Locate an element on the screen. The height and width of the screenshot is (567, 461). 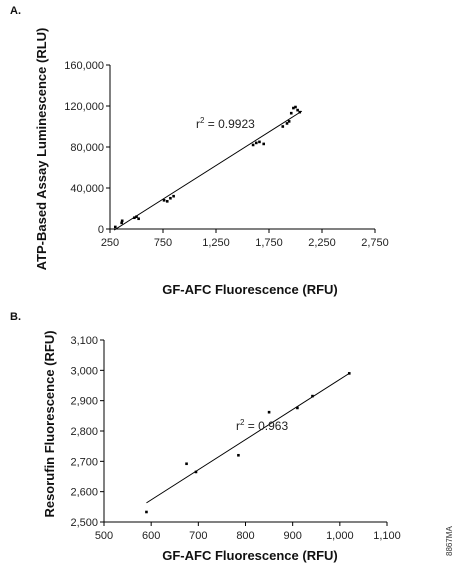
panel-a-x-tick-label: 750 is located at coordinates (163, 243).